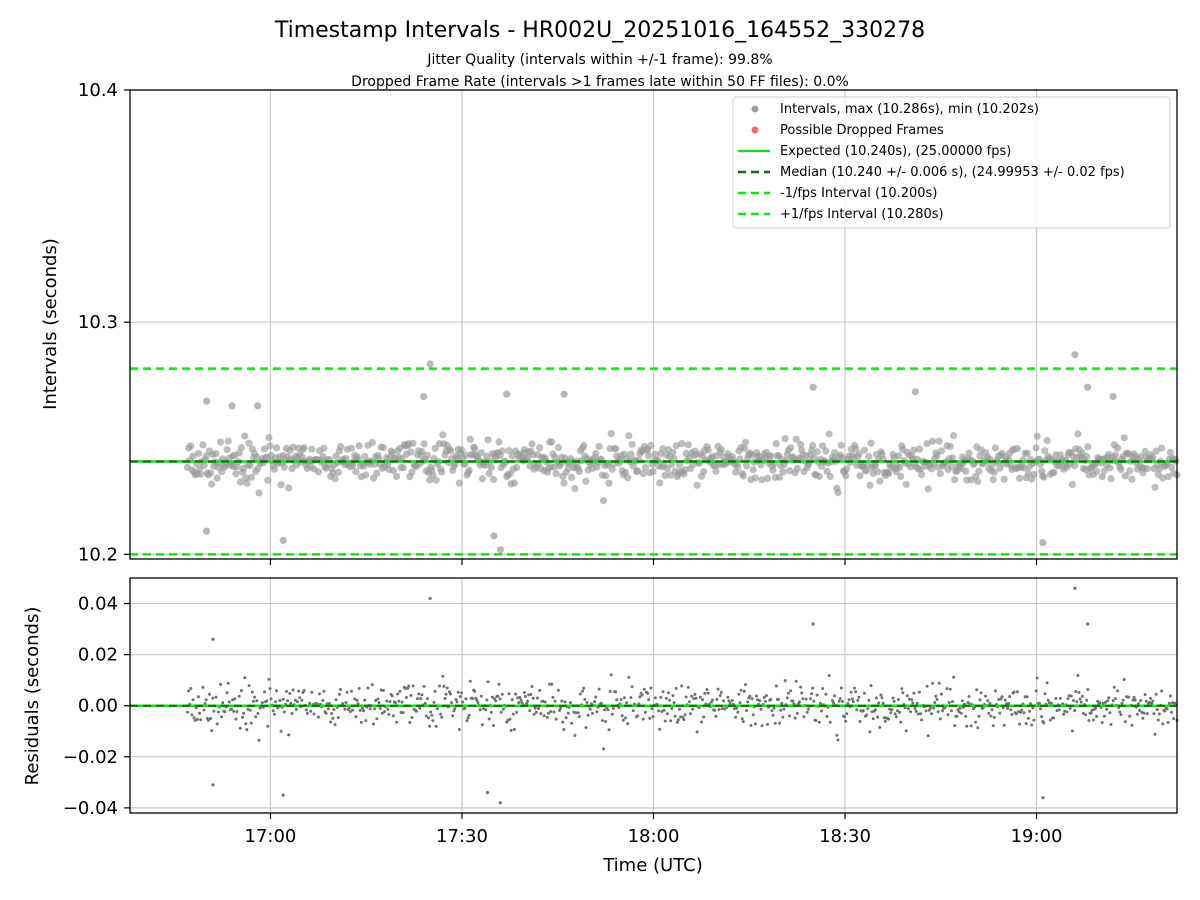 This screenshot has width=1200, height=900. What do you see at coordinates (755, 109) in the screenshot?
I see `legend-marker-intervals` at bounding box center [755, 109].